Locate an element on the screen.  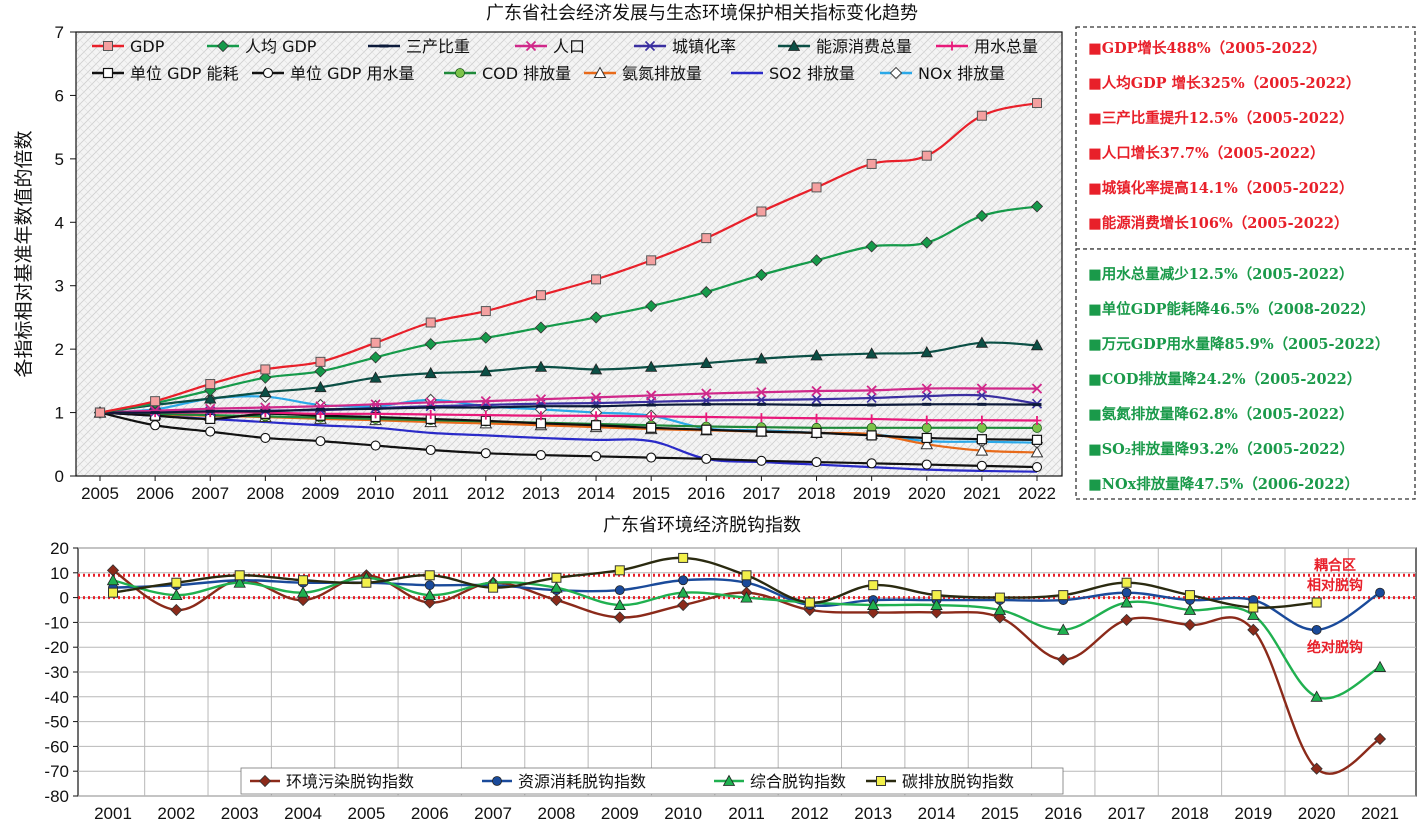
top-x-tick-label: 2008 is located at coordinates (265, 493).